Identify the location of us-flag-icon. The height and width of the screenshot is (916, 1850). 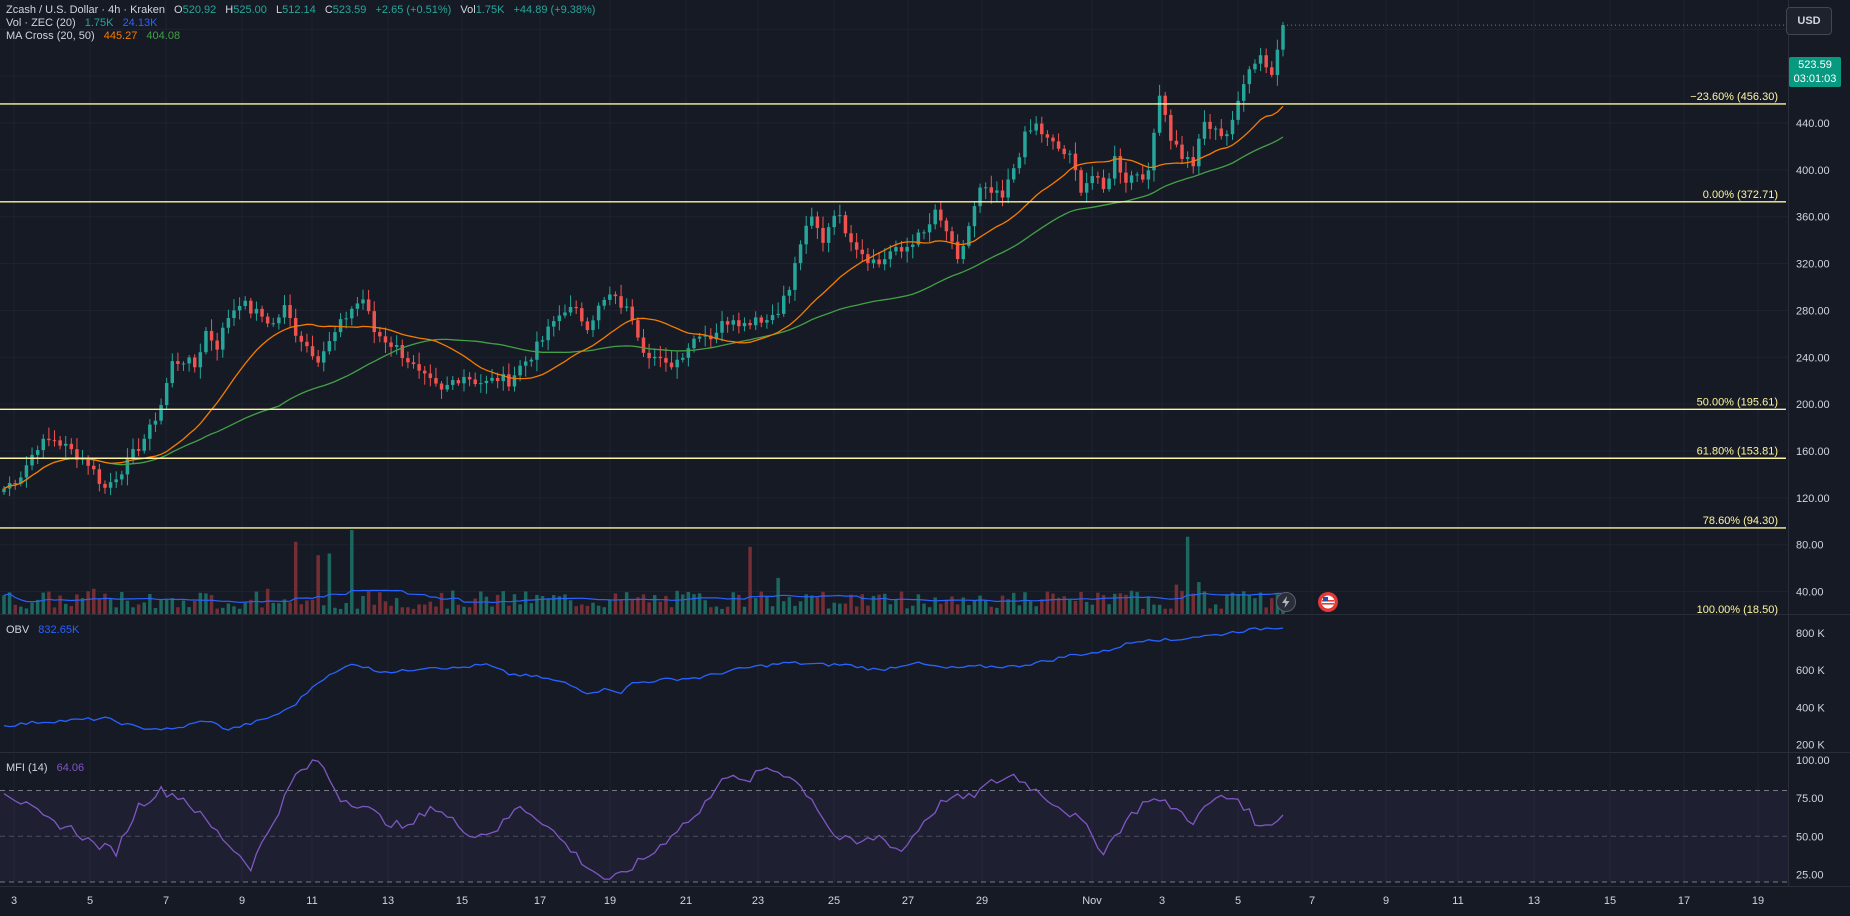
(1328, 602).